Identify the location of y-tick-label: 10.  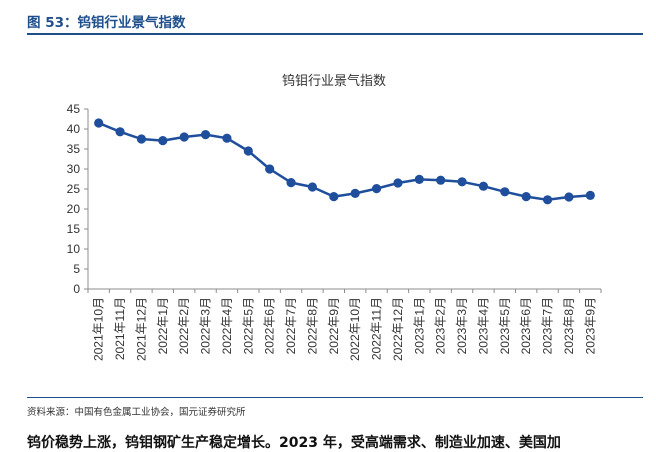
(74, 249).